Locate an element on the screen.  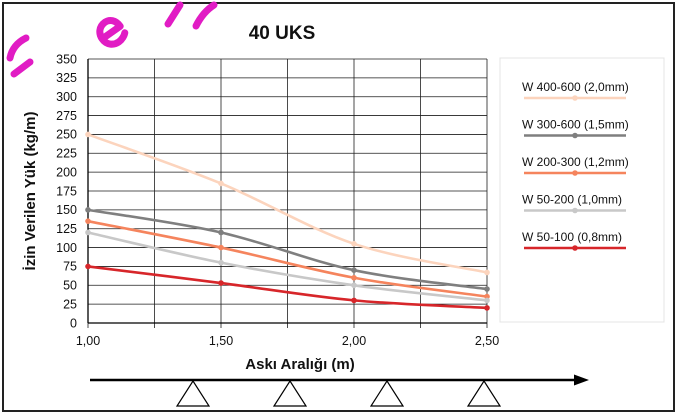
x-axis-tick-labels: 1,00 1,50 2,00 2,50 is located at coordinates (287, 341).